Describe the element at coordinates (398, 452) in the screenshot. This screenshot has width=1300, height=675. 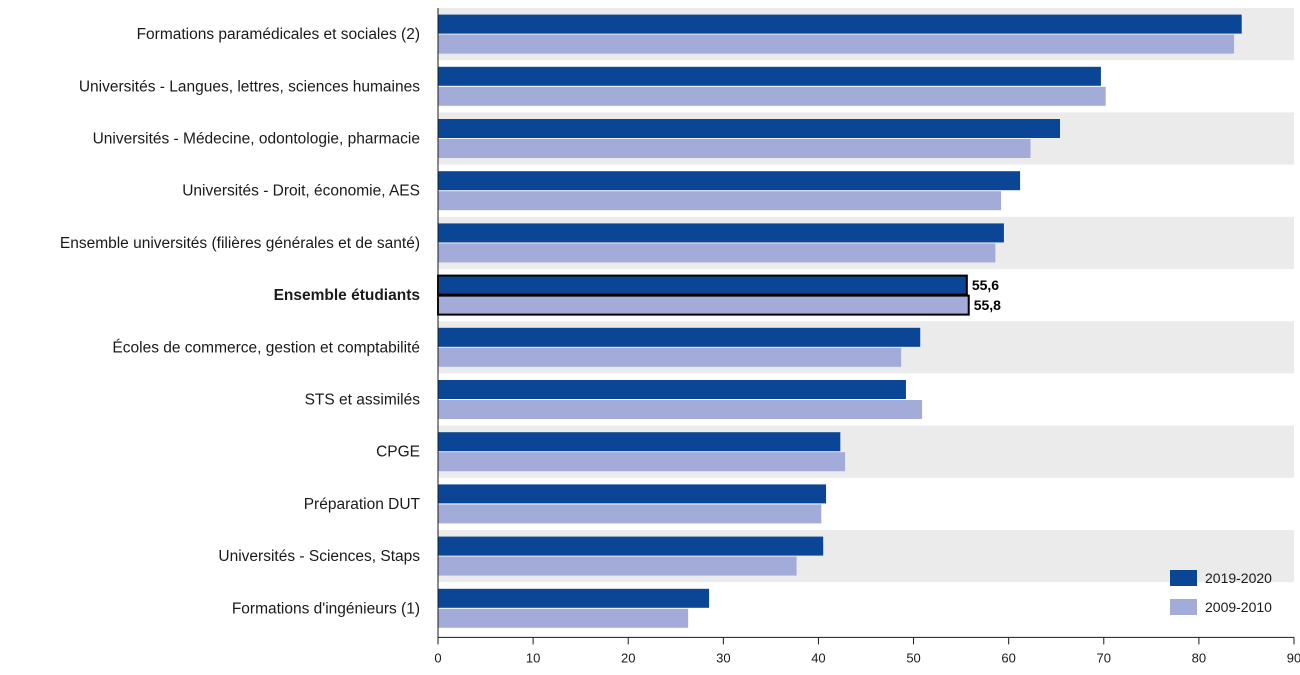
I see `category-label: CPGE` at that location.